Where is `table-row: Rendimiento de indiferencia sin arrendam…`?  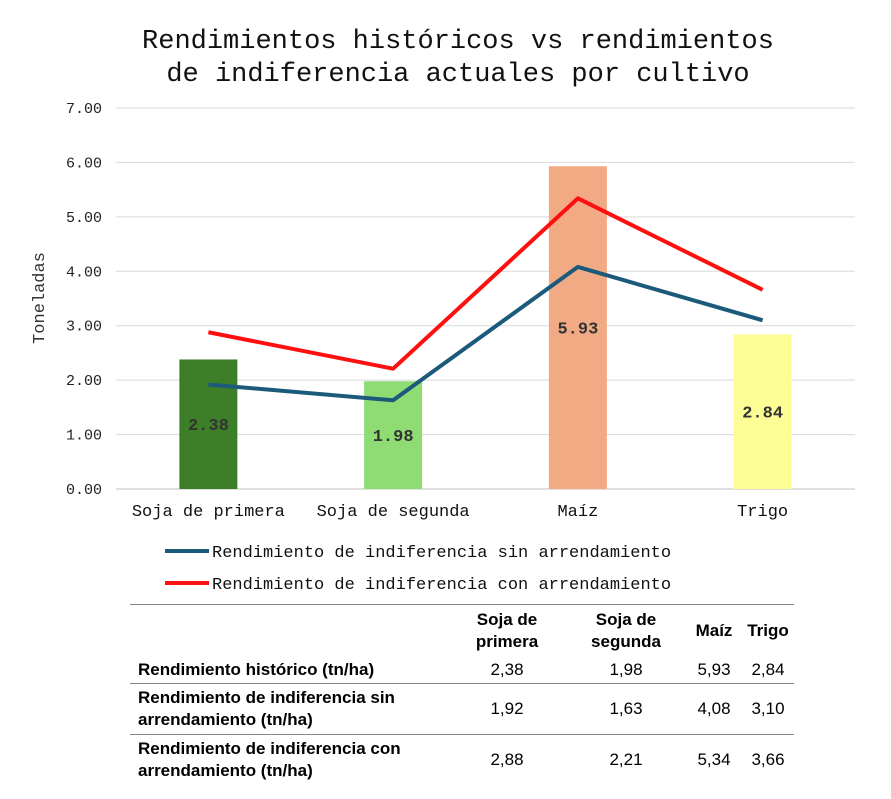 table-row: Rendimiento de indiferencia sin arrendam… is located at coordinates (462, 709).